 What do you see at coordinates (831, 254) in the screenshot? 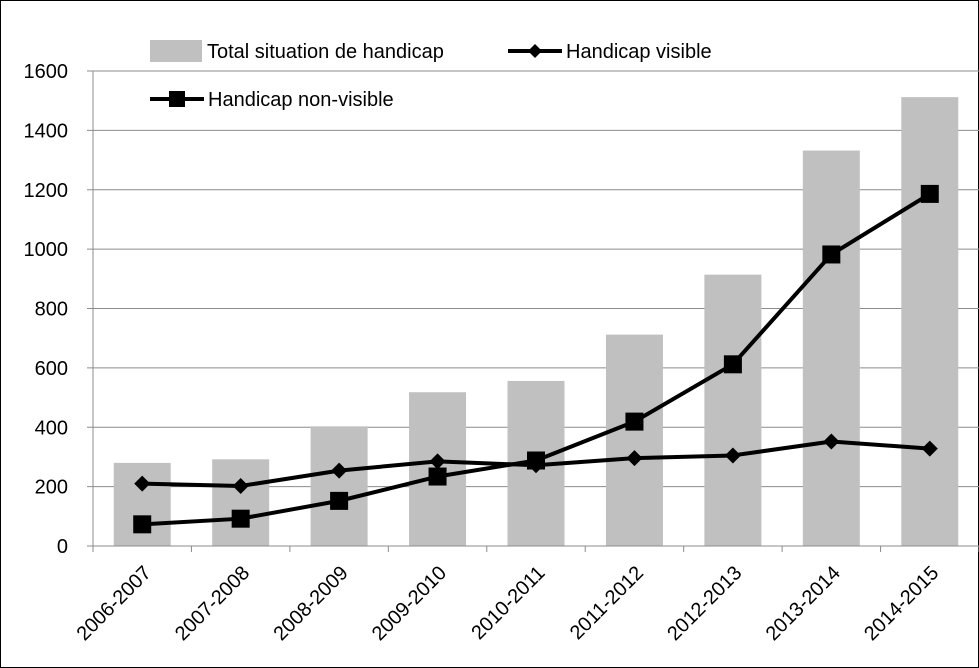
I see `point-nonvisible-2013-2014` at bounding box center [831, 254].